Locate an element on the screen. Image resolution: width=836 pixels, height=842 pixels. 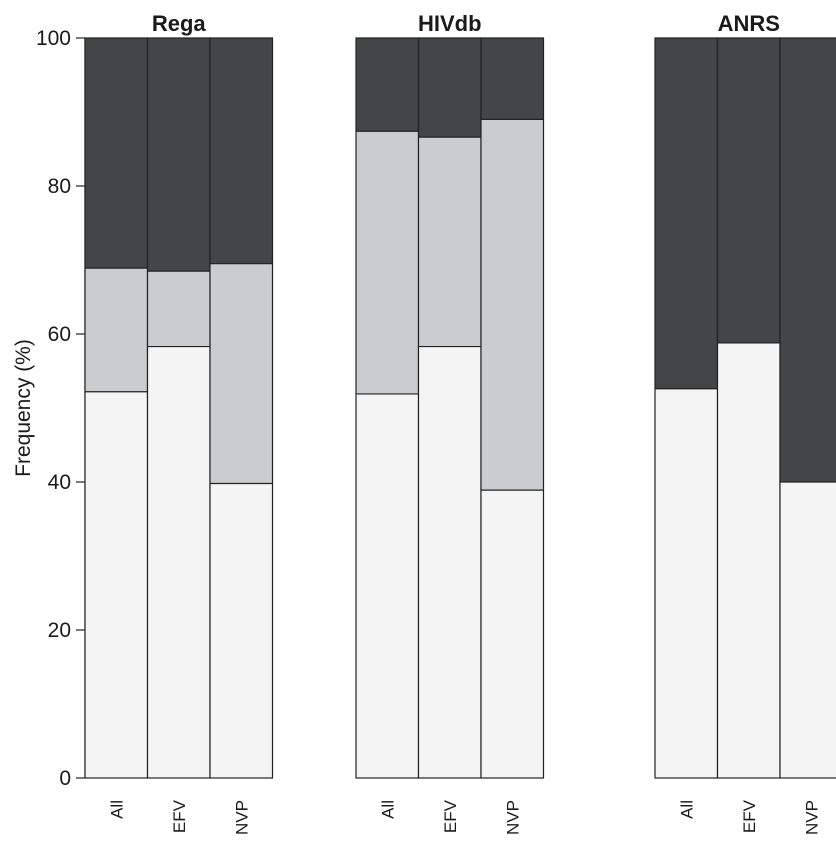
panel-title: Rega is located at coordinates (179, 23).